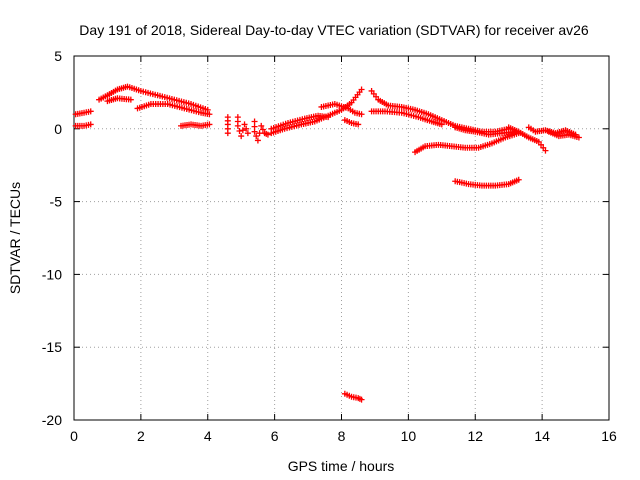 Image resolution: width=640 pixels, height=480 pixels. I want to click on x-tick-label: 4, so click(208, 436).